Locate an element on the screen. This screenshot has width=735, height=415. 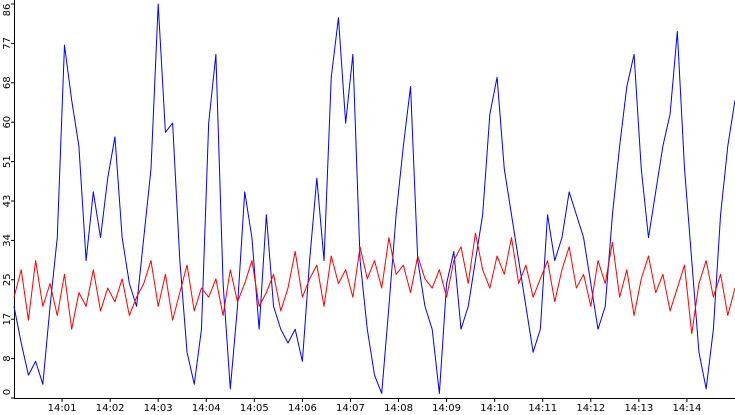
x-tick-label: 14:07 is located at coordinates (350, 408).